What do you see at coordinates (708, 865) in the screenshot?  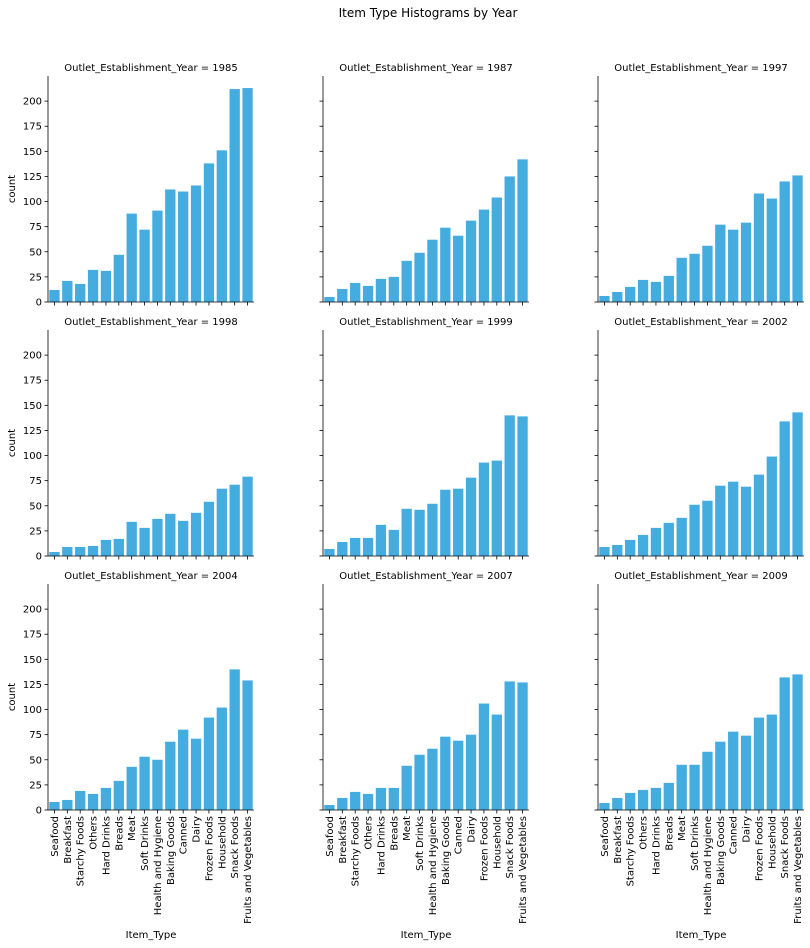 I see `x-tick-label: Health and Hygiene` at bounding box center [708, 865].